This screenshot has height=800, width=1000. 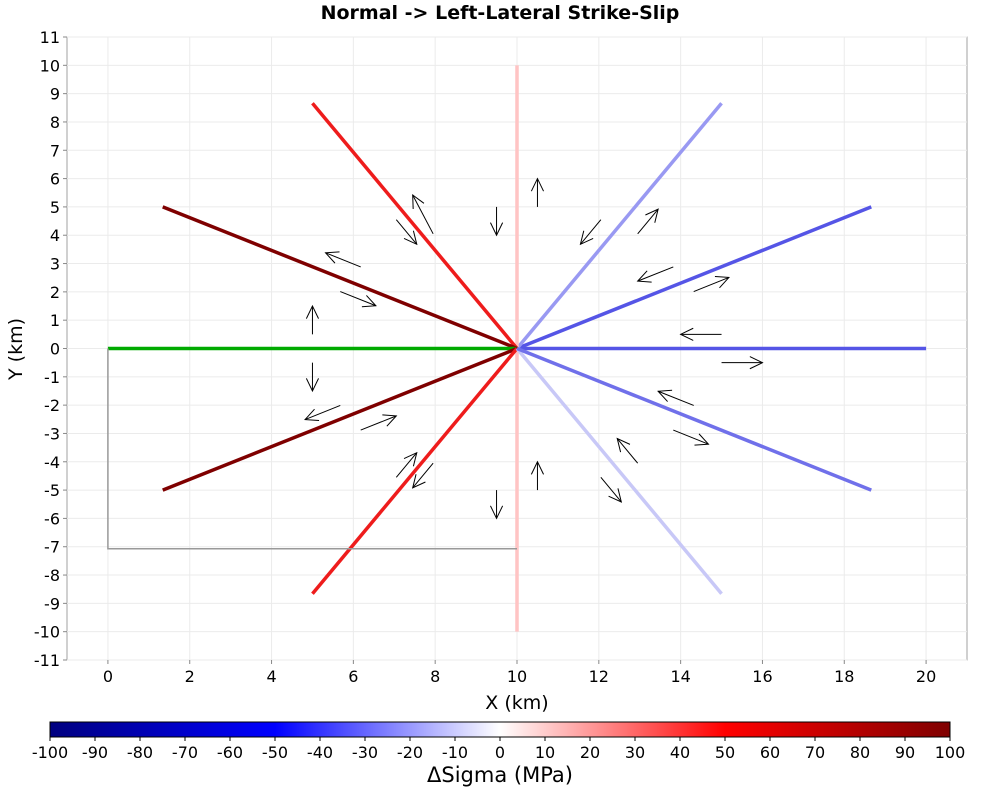 What do you see at coordinates (52, 575) in the screenshot?
I see `y-tick-label: -8` at bounding box center [52, 575].